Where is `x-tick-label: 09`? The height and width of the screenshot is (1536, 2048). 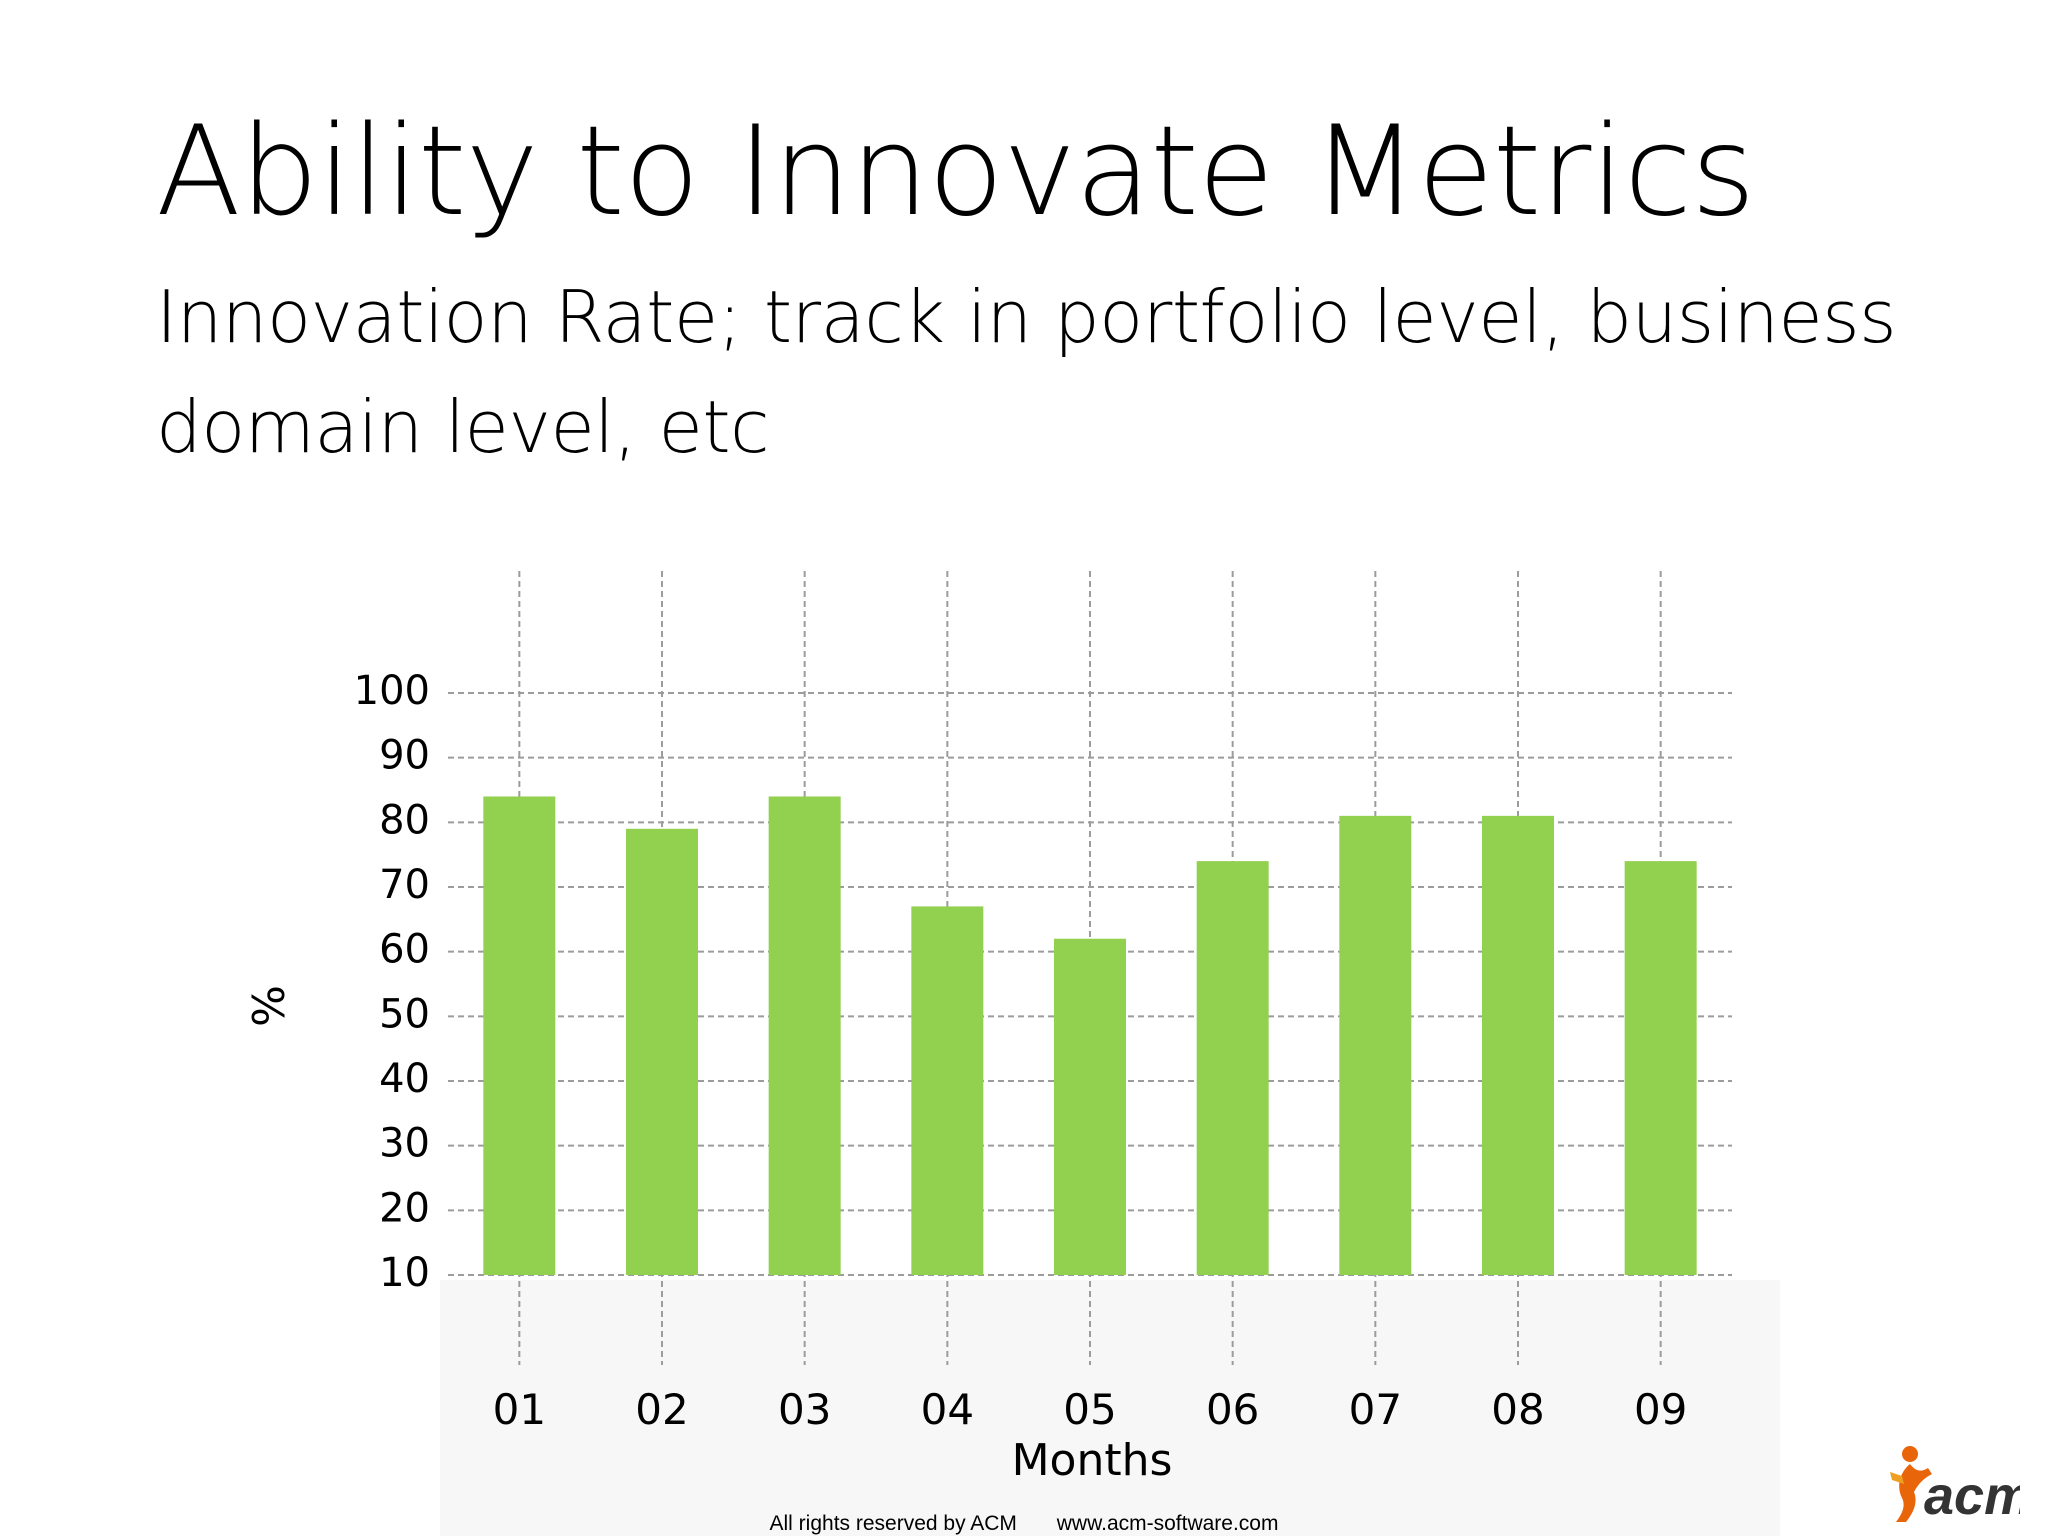
x-tick-label: 09 is located at coordinates (1660, 1409).